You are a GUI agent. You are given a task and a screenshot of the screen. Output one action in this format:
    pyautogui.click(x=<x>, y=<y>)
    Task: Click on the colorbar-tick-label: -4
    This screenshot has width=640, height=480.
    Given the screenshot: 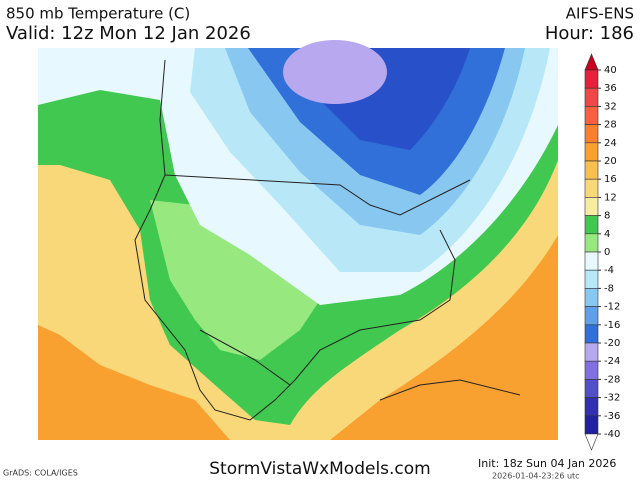 What is the action you would take?
    pyautogui.click(x=609, y=270)
    